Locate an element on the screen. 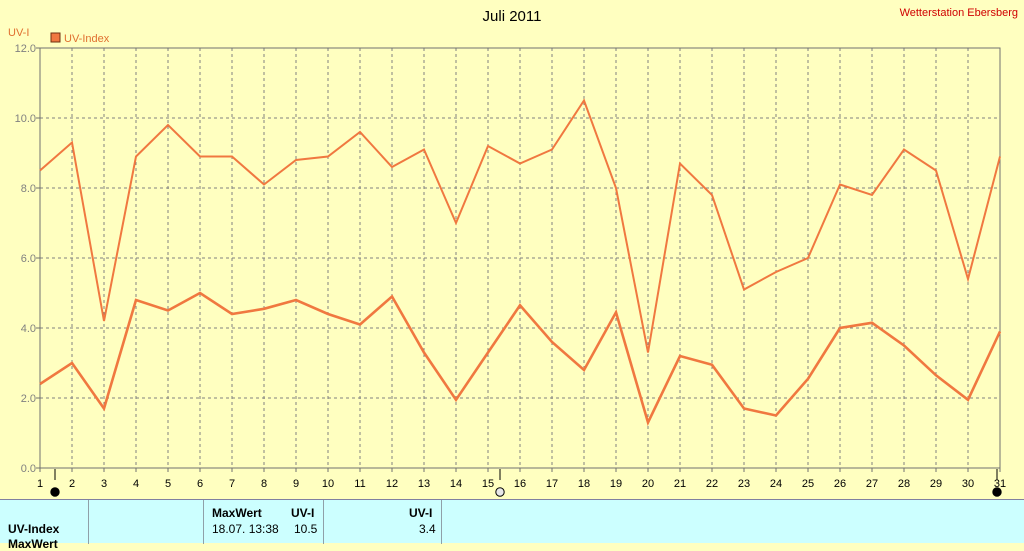 The height and width of the screenshot is (551, 1024). x-tick-label: 12 is located at coordinates (392, 484).